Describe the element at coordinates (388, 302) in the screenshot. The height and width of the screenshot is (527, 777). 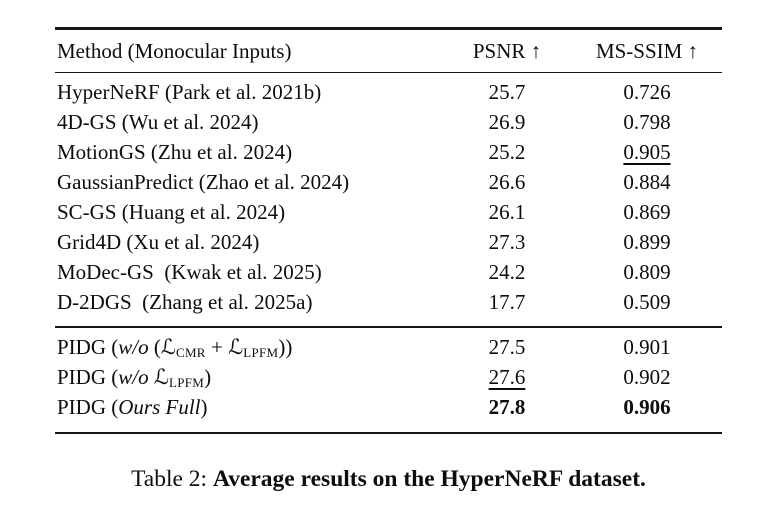
I see `table-row: D-2DGS (Zhang et al. 2025a) 17.7 0.509` at that location.